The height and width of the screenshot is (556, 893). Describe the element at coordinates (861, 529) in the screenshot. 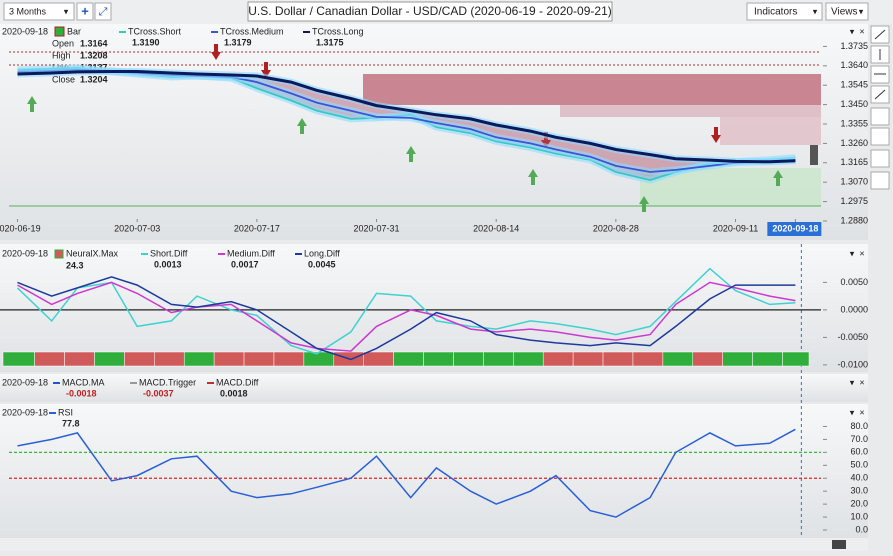

I see `y-tick-label: 0.0` at that location.